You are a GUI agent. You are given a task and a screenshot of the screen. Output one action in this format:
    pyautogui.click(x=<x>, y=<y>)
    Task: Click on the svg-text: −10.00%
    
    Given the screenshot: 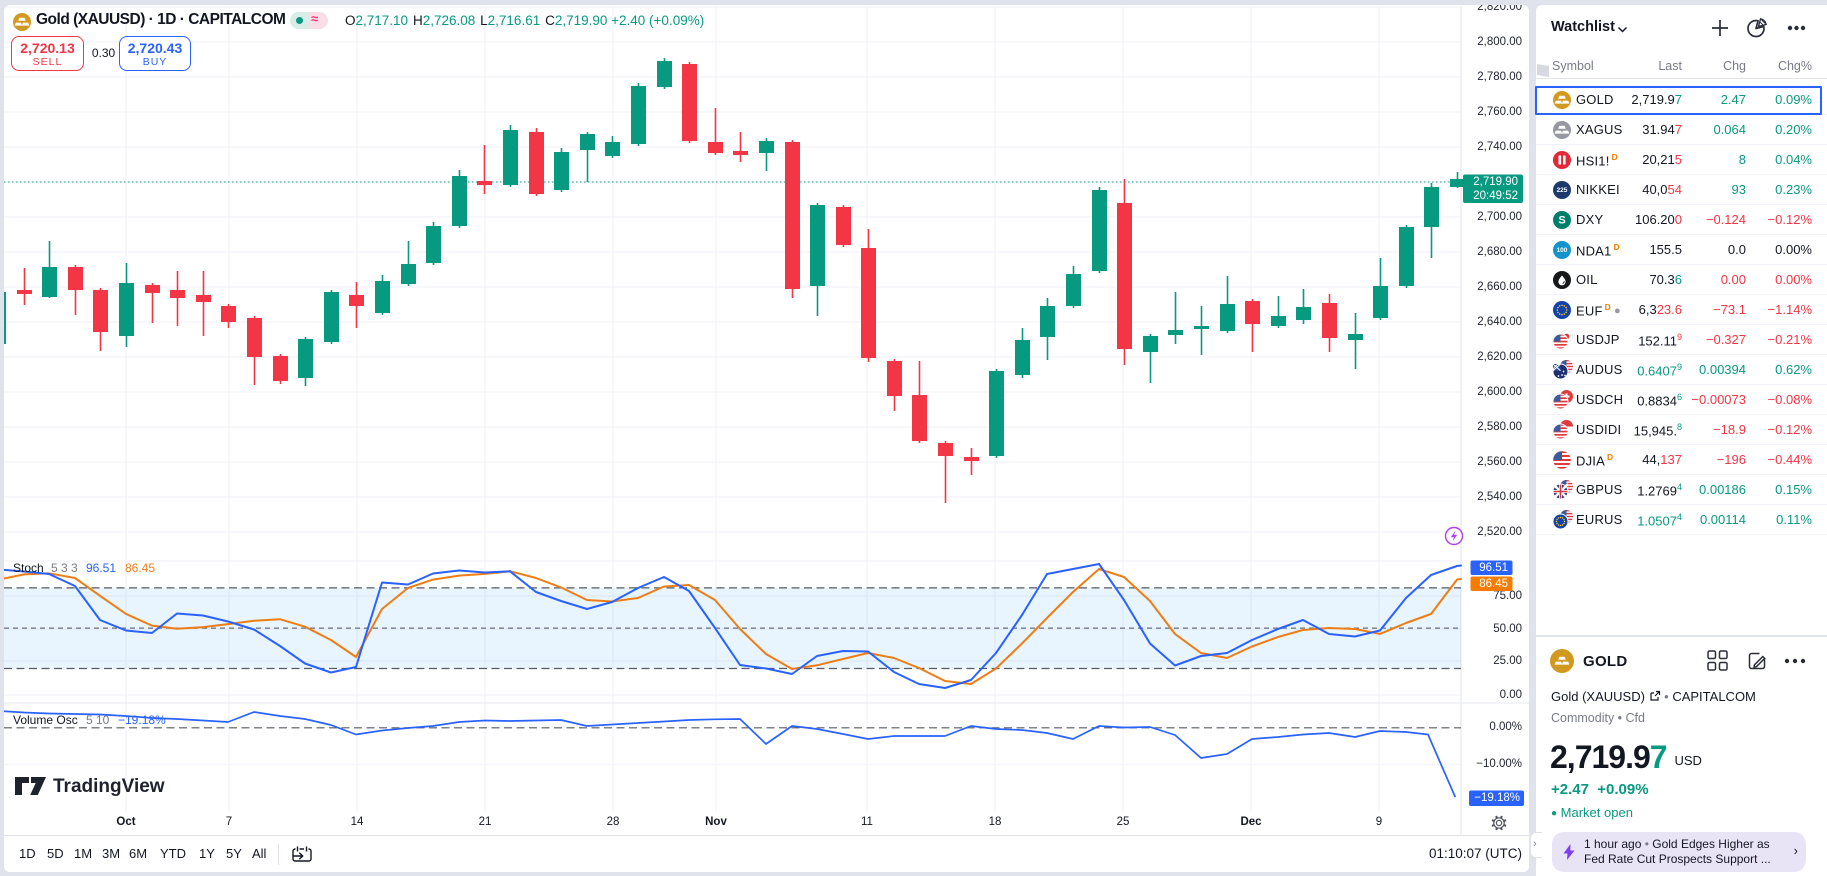 What is the action you would take?
    pyautogui.click(x=1499, y=764)
    